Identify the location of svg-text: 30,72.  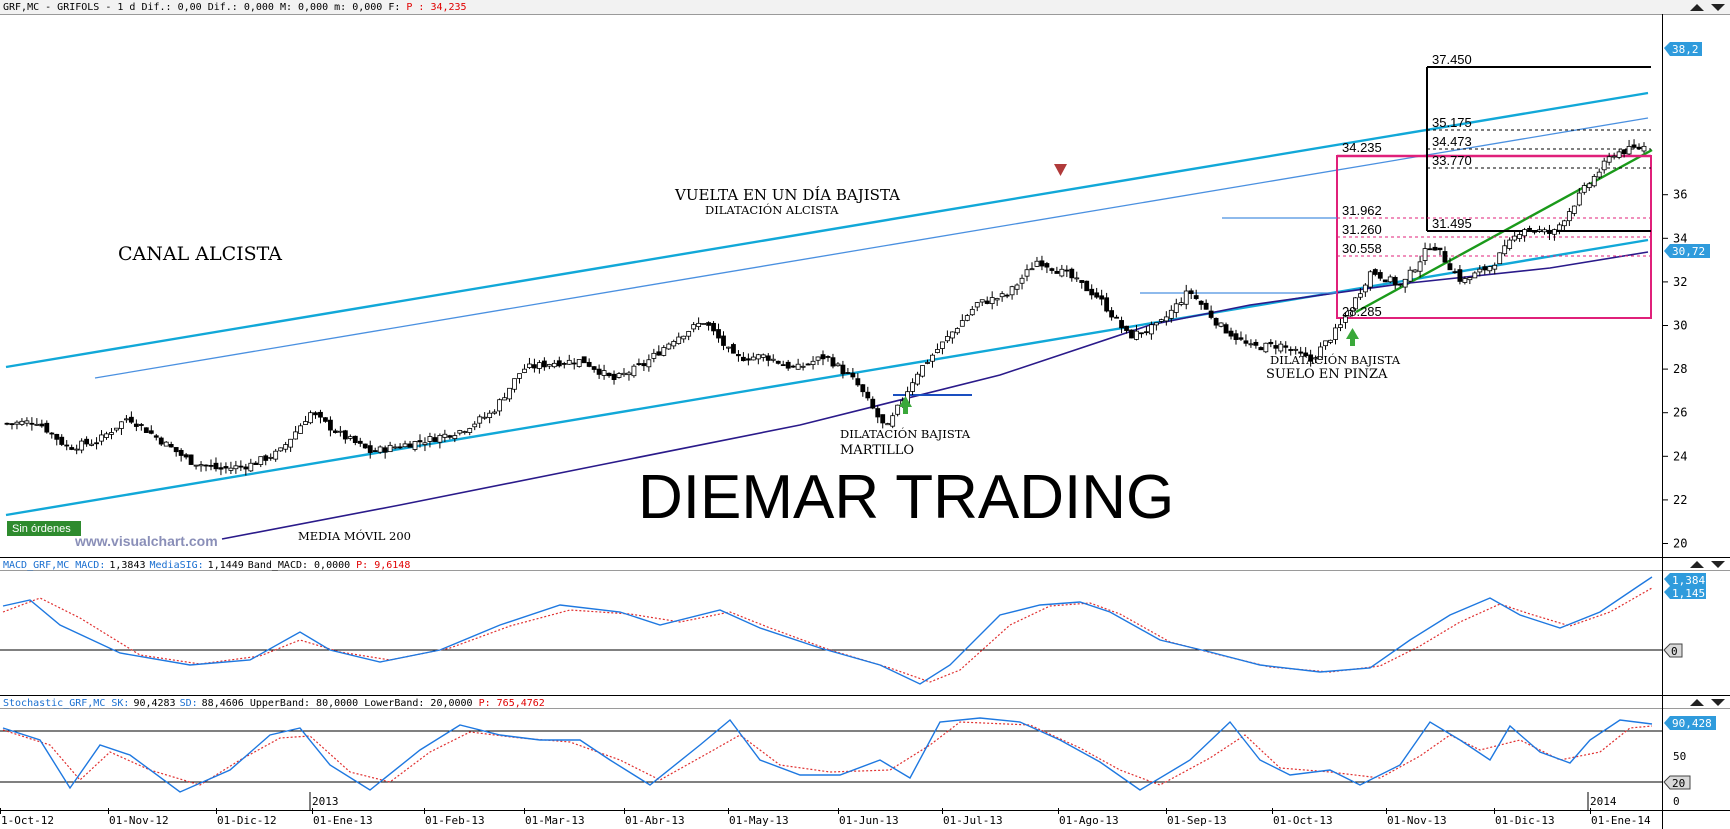
(1688, 251).